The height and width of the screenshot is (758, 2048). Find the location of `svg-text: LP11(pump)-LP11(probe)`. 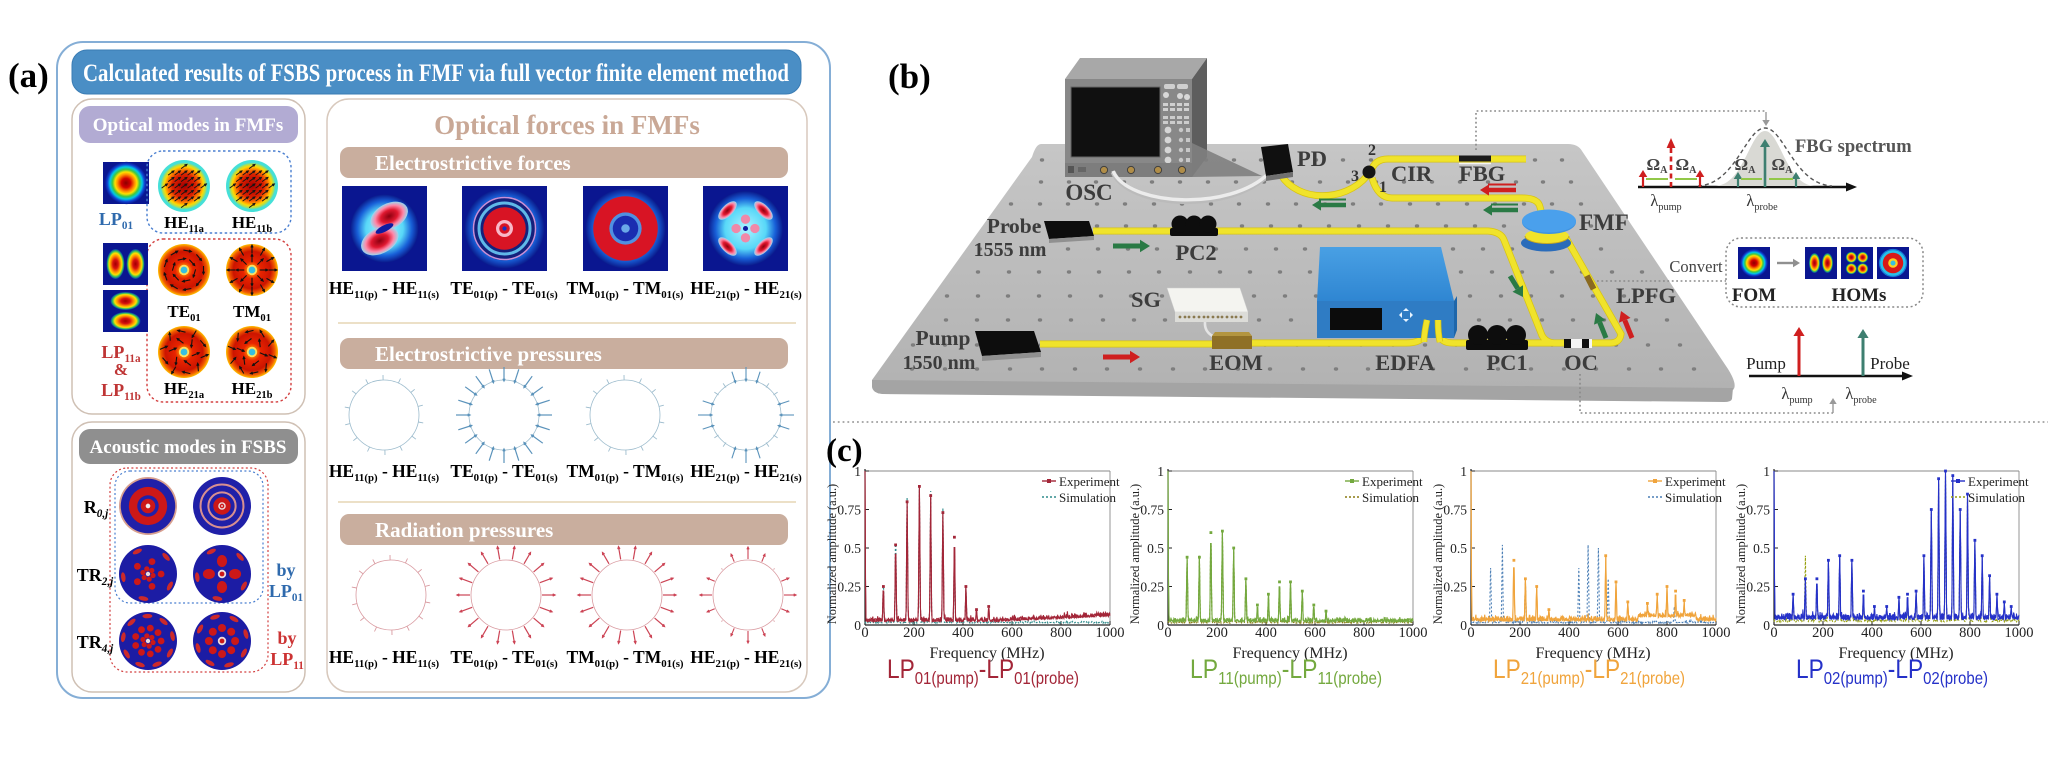

svg-text: LP11(pump)-LP11(probe) is located at coordinates (1286, 671).